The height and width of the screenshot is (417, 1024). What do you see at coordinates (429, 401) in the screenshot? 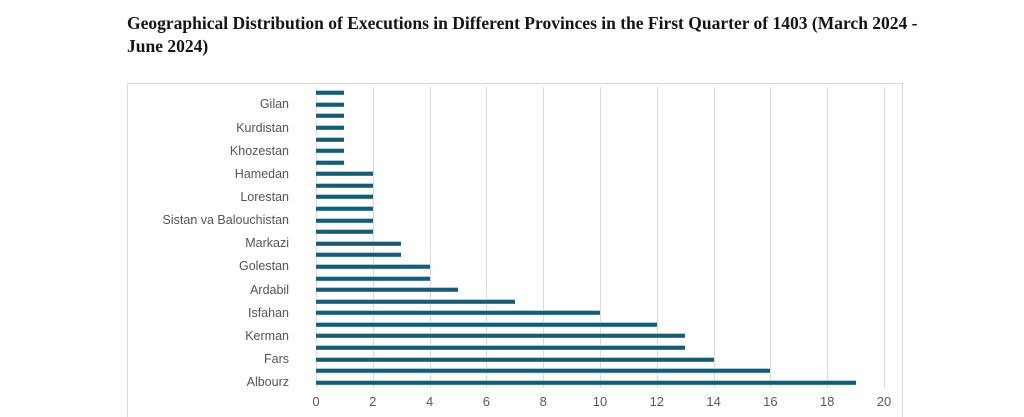
I see `x-tick-label: 4` at bounding box center [429, 401].